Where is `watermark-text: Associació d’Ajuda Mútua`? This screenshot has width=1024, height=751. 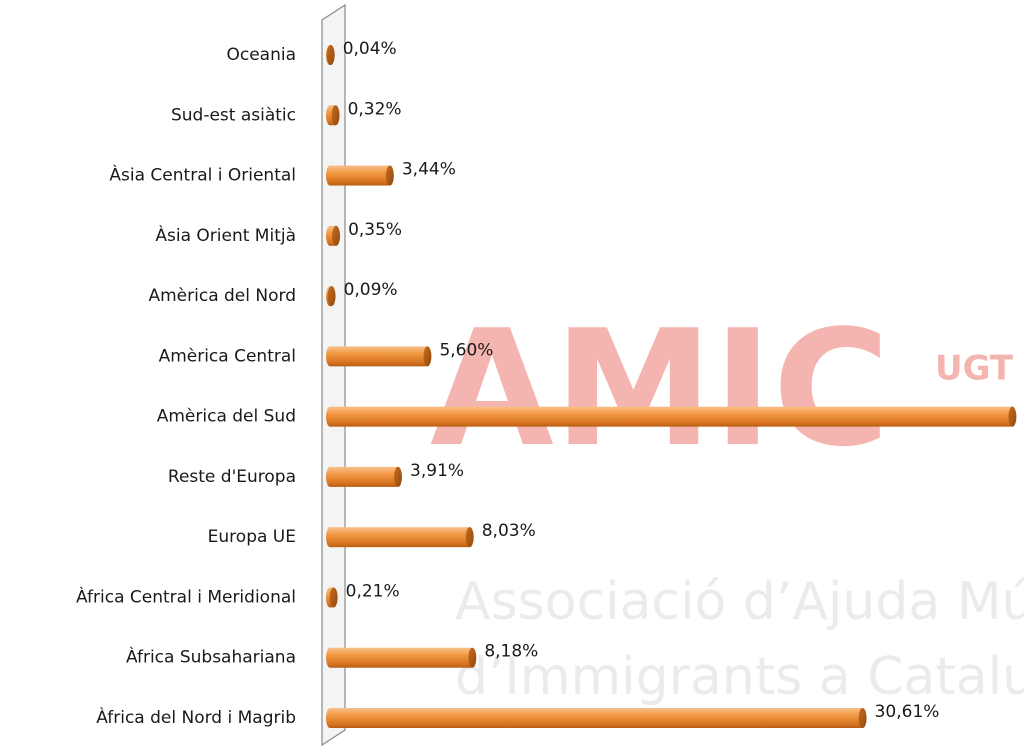
watermark-text: Associació d’Ajuda Mútua is located at coordinates (739, 602).